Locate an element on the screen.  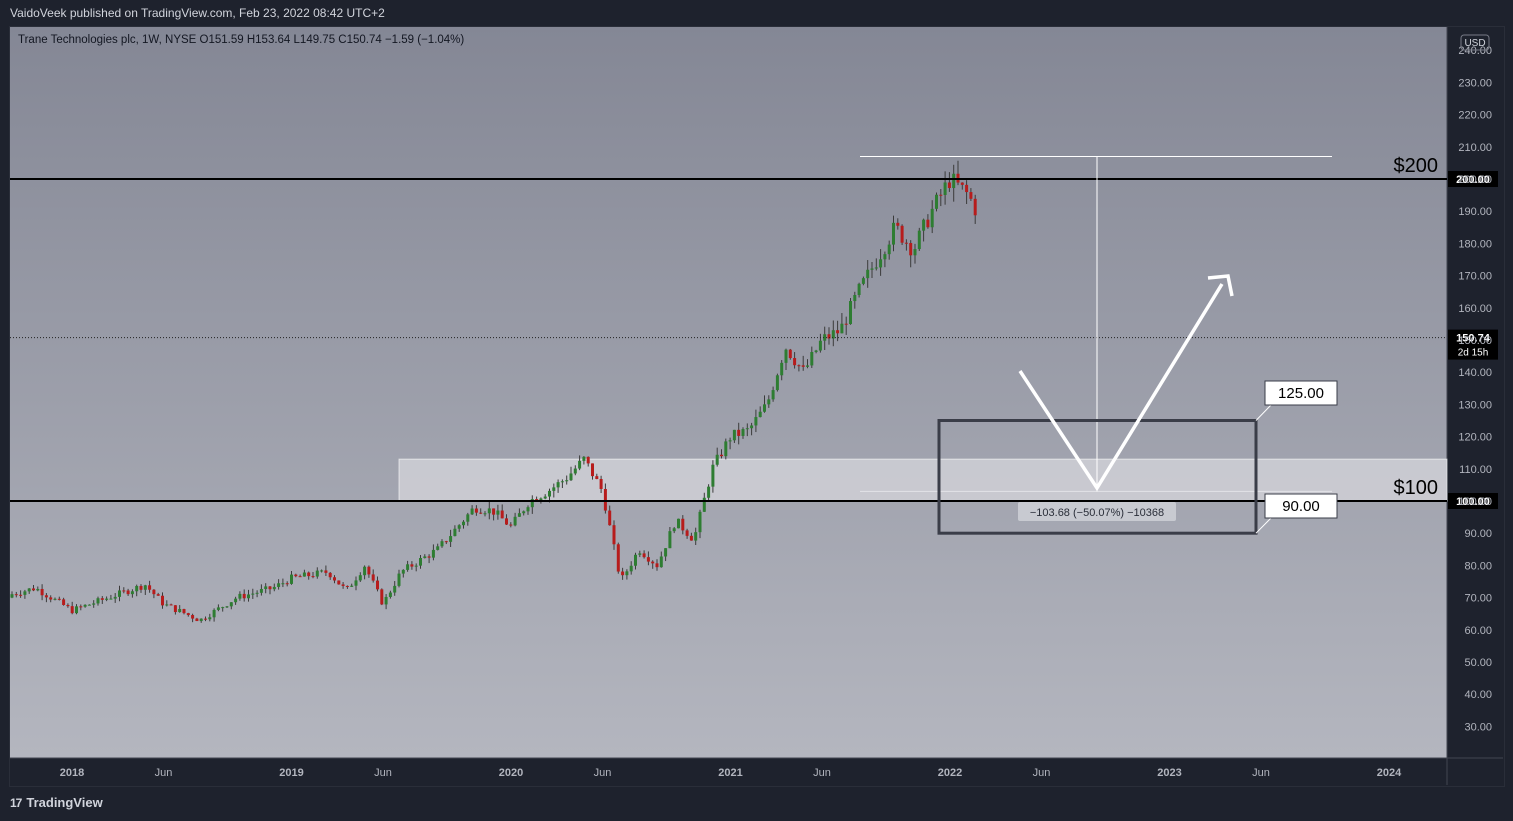
y-tick-label: 140.00 is located at coordinates (1475, 373).